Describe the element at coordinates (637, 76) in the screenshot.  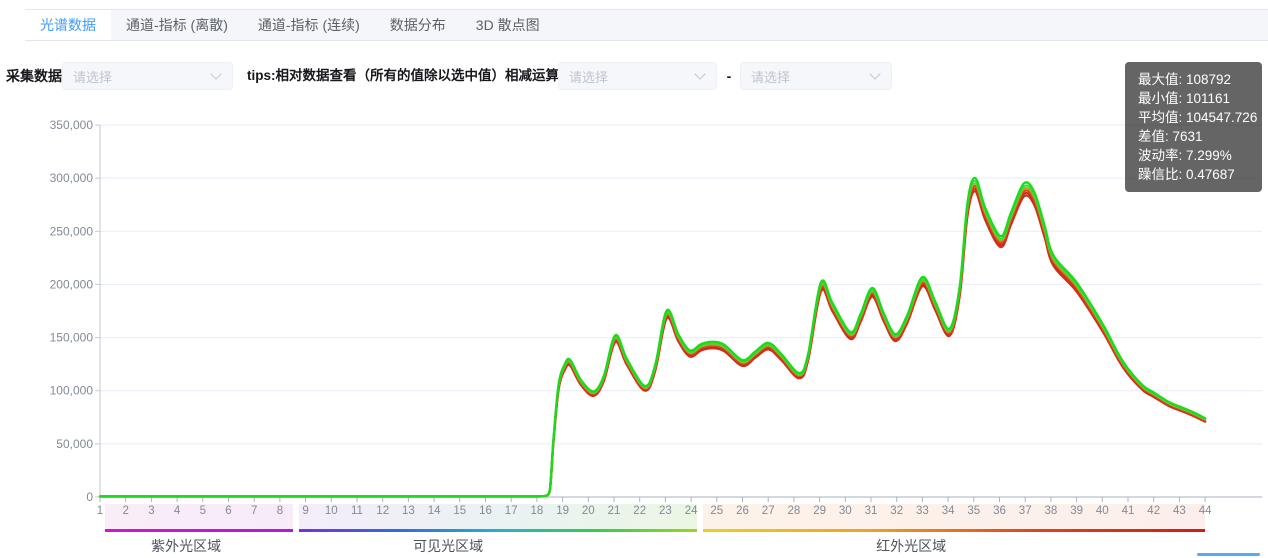
I see `subtract-select-a: 请选择` at that location.